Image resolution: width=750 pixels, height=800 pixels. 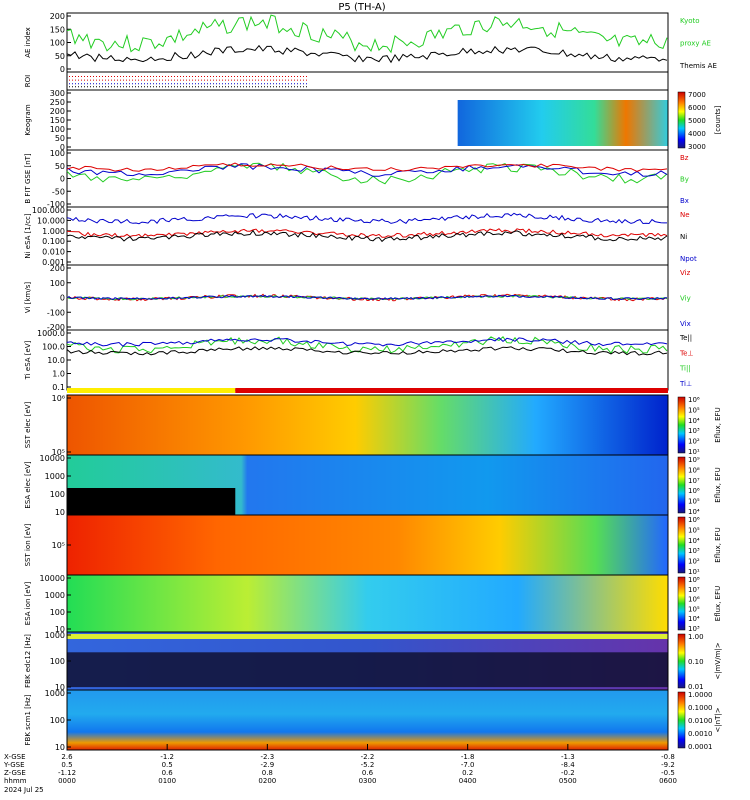 I want to click on colorbar-tick-fbk_e-1: 0.10, so click(x=696, y=662).